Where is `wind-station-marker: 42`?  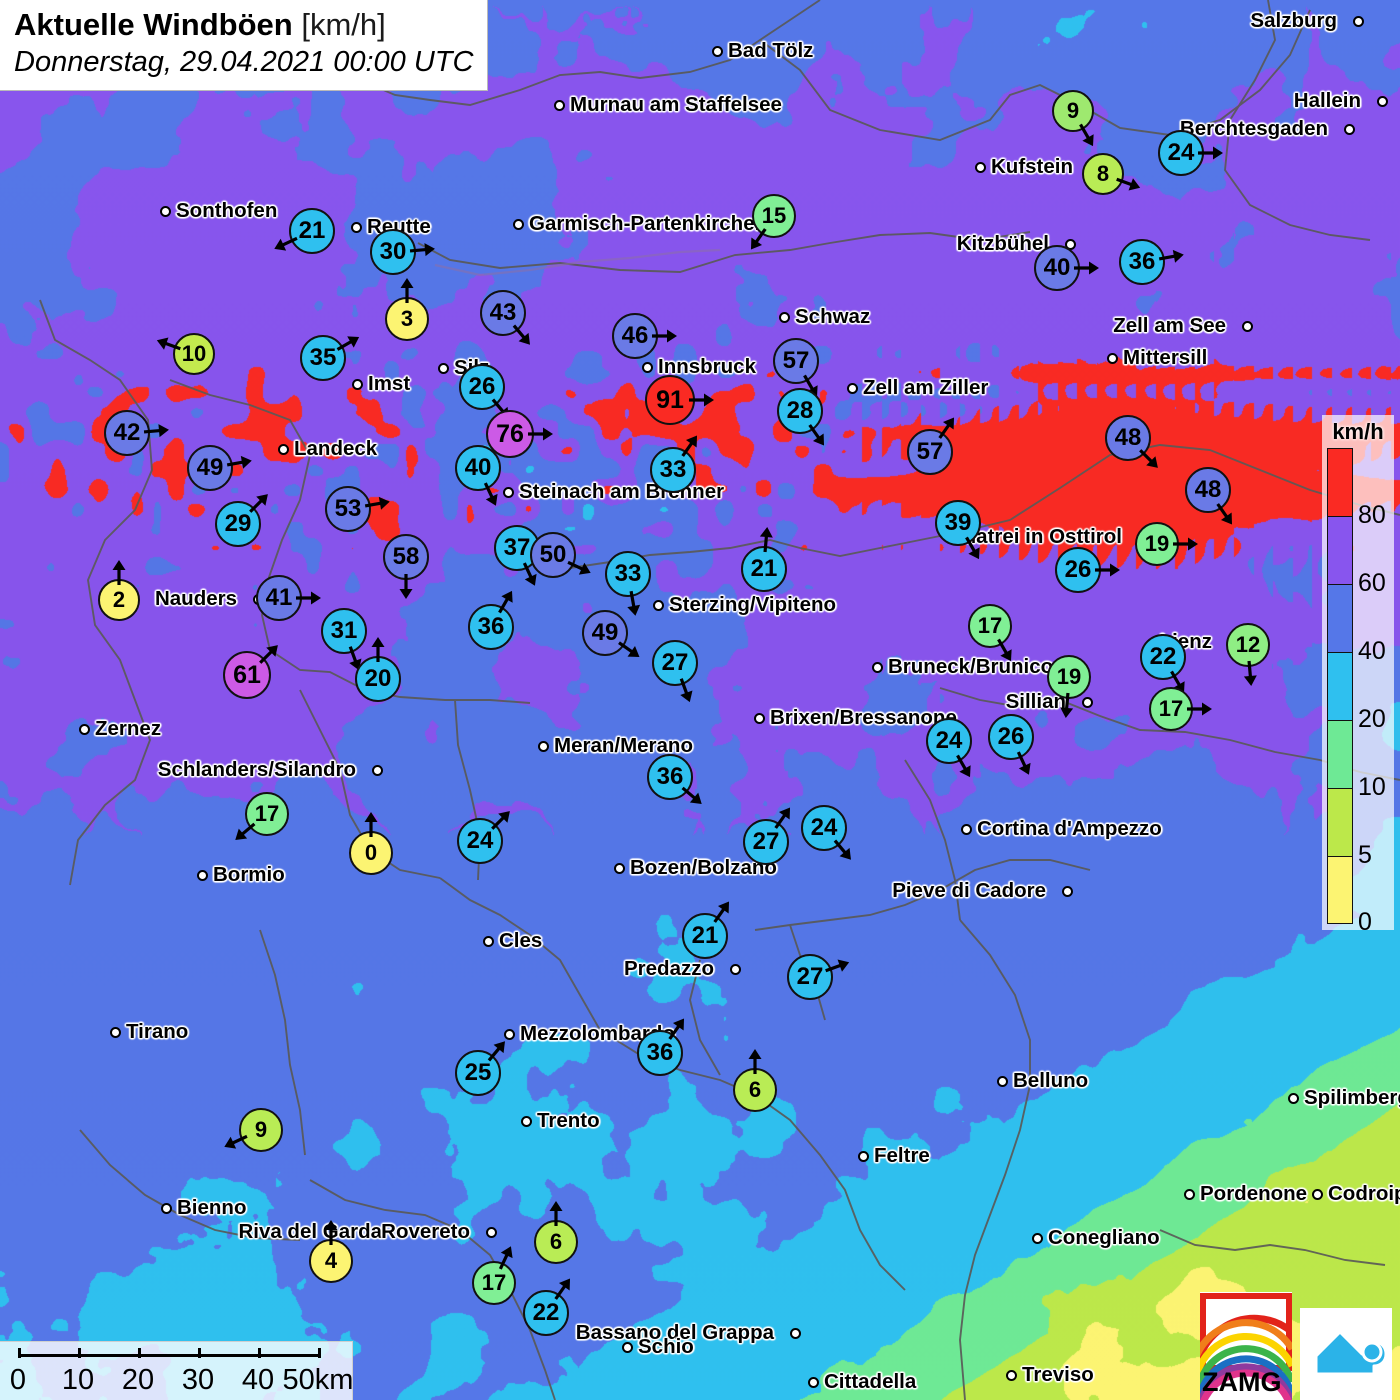 wind-station-marker: 42 is located at coordinates (136, 433).